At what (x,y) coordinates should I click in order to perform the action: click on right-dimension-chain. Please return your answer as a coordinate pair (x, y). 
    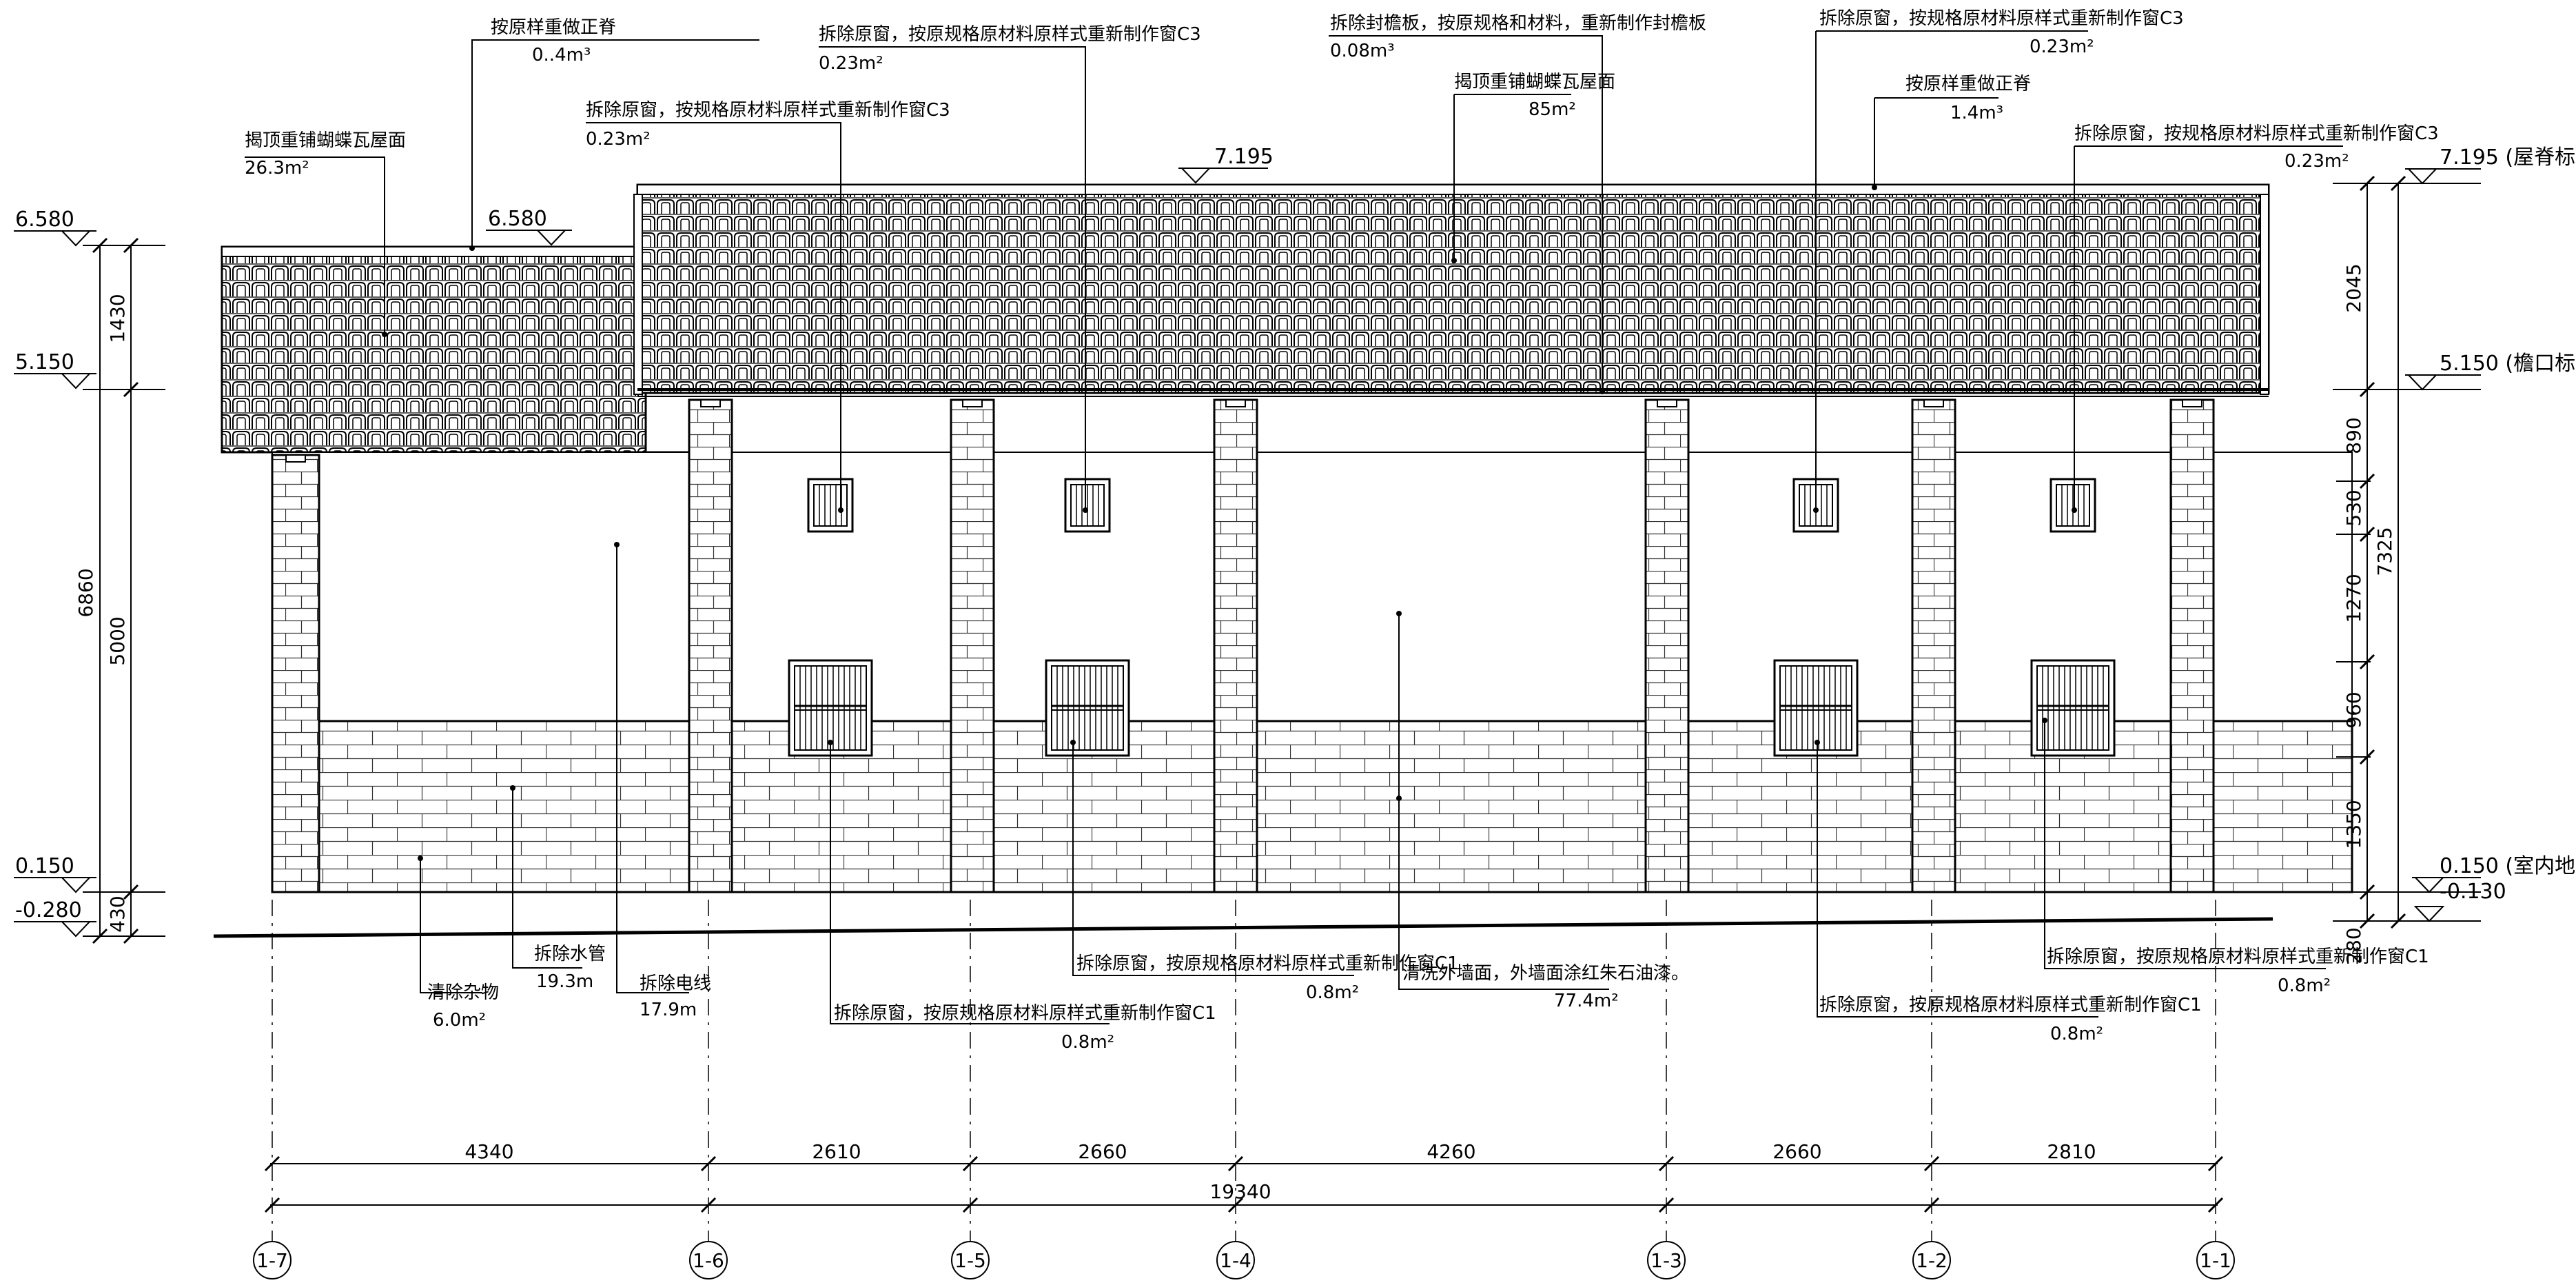
    Looking at the image, I should click on (2407, 552).